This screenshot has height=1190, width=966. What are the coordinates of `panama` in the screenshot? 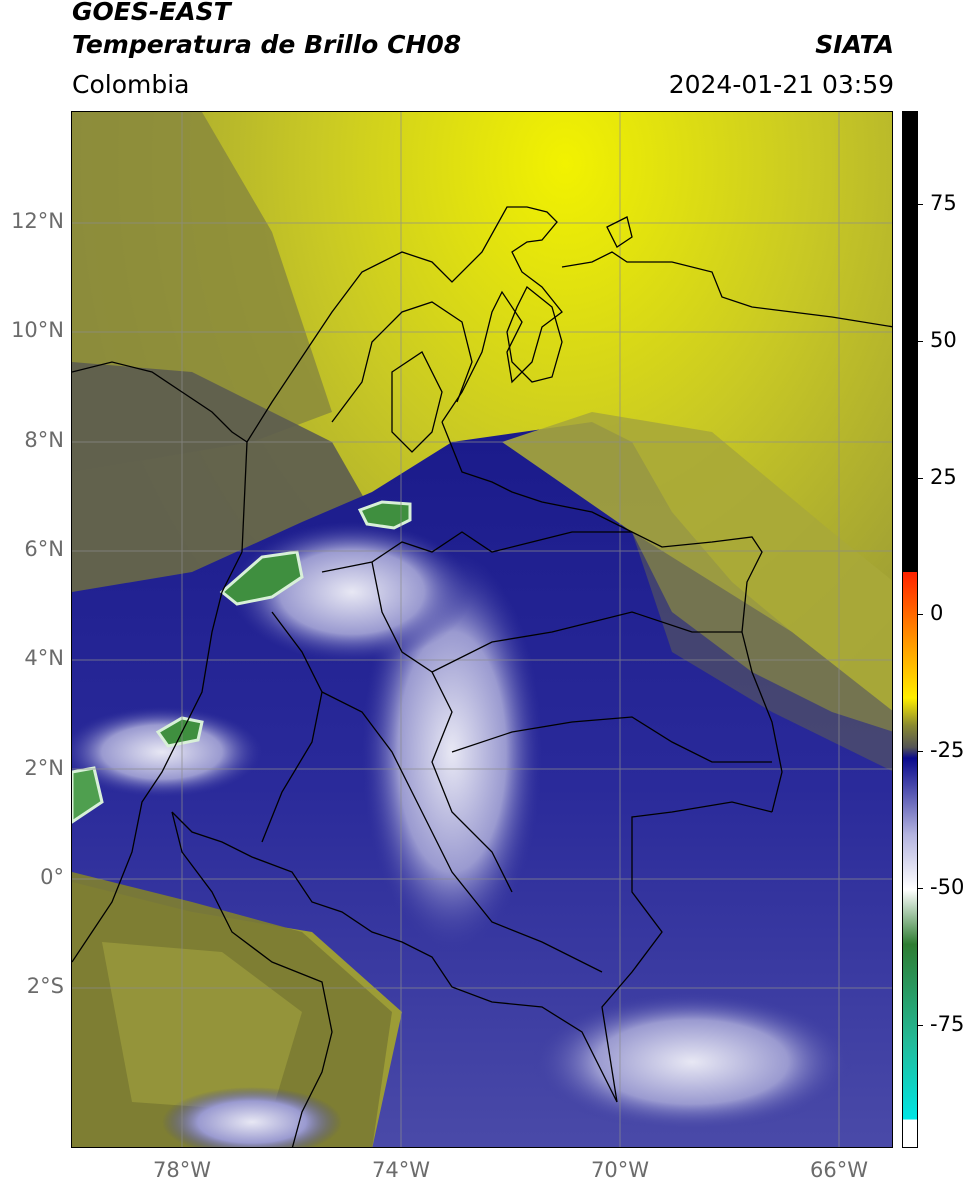 It's located at (160, 402).